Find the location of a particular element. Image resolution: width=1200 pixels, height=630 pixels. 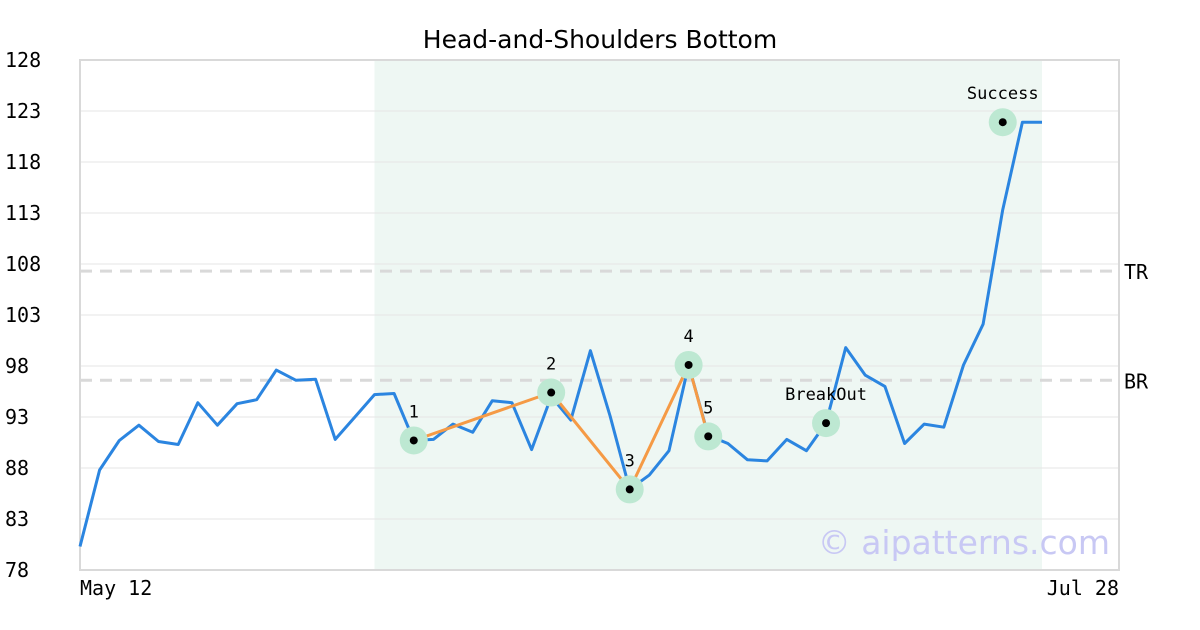

y-tick-label: 118 is located at coordinates (23, 162).